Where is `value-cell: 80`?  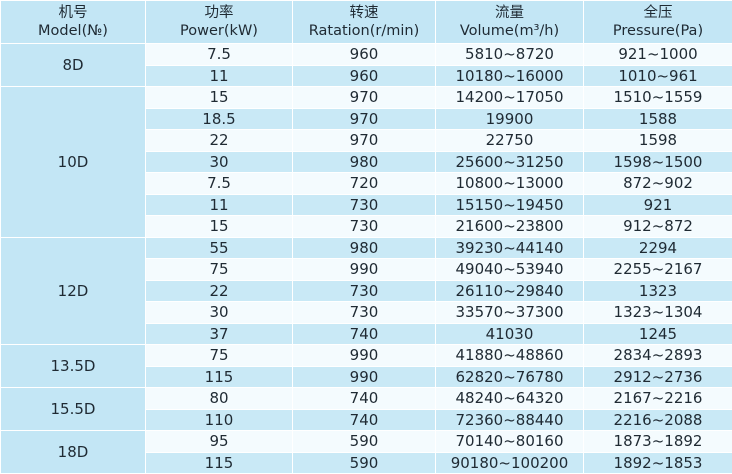
value-cell: 80 is located at coordinates (219, 399).